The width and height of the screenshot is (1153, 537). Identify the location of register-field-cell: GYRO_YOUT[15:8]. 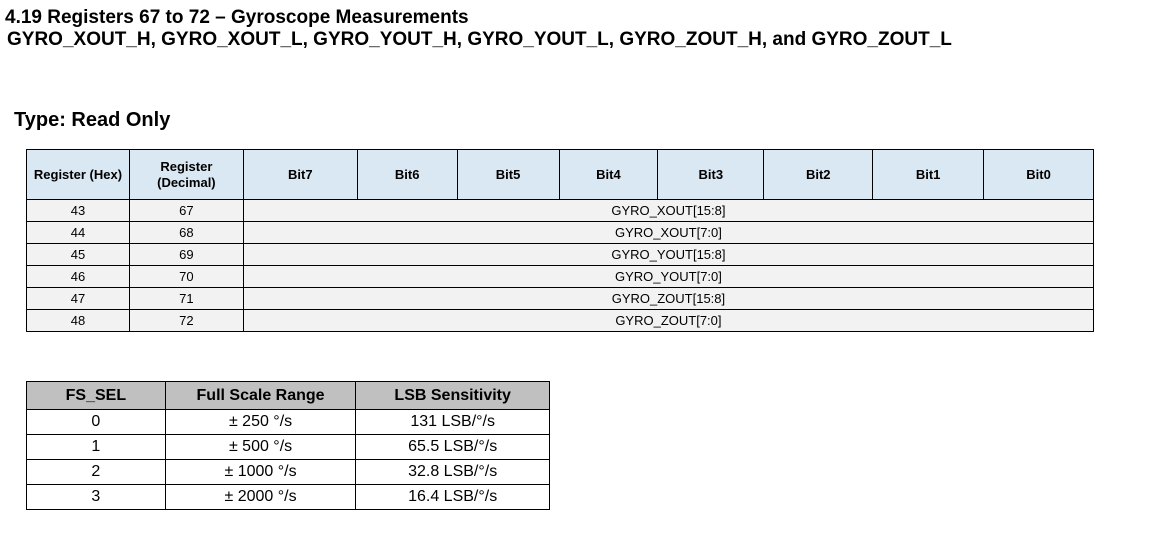
(668, 254).